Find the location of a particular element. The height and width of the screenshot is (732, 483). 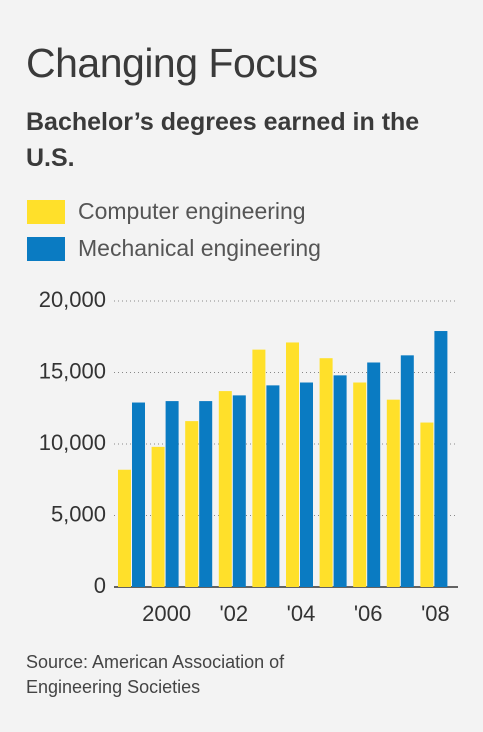

legend-label: Mechanical engineering is located at coordinates (199, 248).